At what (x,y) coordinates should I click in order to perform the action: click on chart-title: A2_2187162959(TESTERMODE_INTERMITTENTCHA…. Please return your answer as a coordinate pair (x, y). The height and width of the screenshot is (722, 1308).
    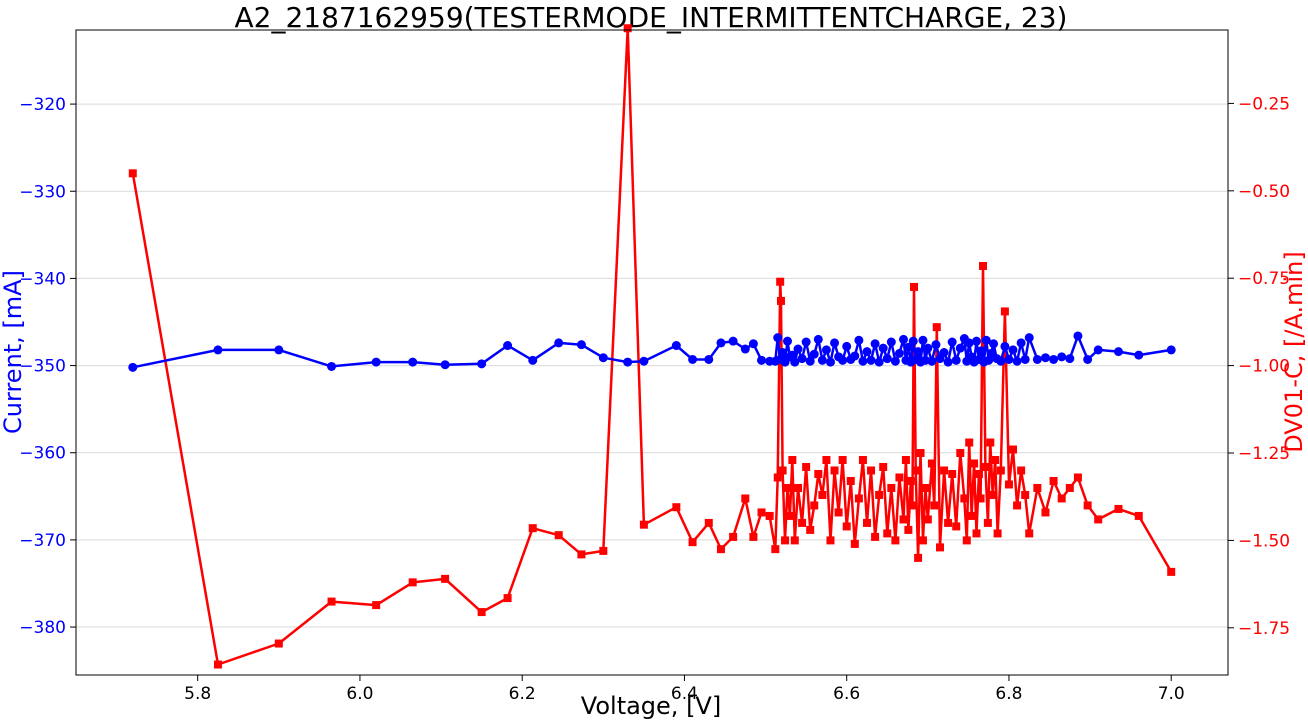
    Looking at the image, I should click on (651, 17).